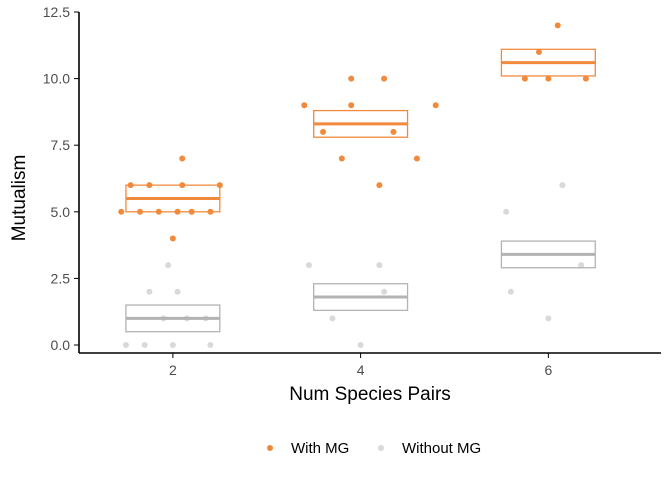 This screenshot has width=672, height=480. What do you see at coordinates (56, 12) in the screenshot?
I see `y-tick-label: 12.5` at bounding box center [56, 12].